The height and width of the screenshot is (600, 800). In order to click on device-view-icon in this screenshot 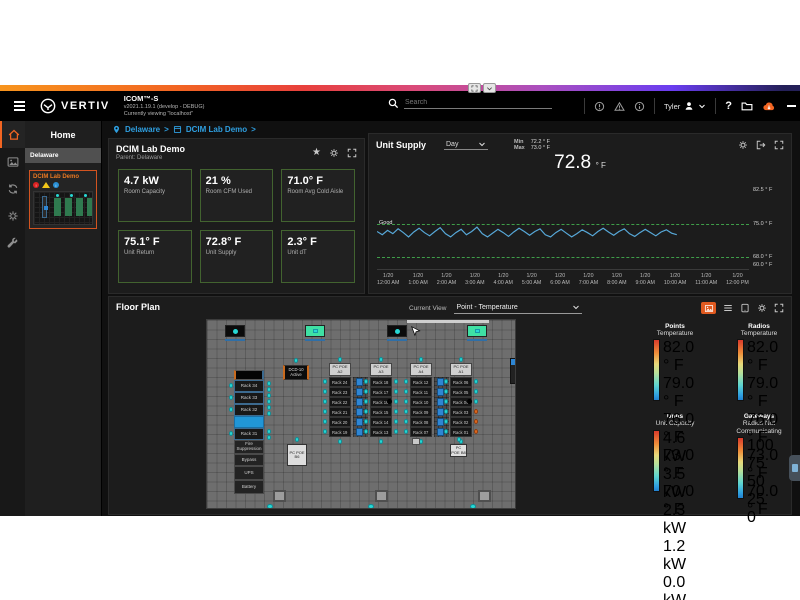, I will do `click(745, 308)`.